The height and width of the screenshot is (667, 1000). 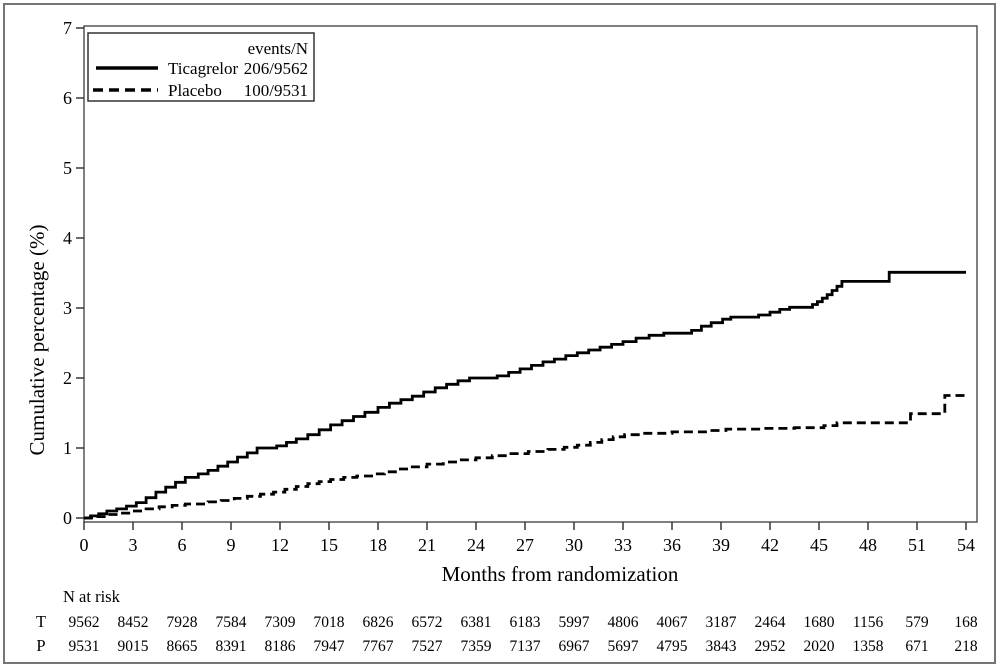 I want to click on risk-value: 8391, so click(x=231, y=646).